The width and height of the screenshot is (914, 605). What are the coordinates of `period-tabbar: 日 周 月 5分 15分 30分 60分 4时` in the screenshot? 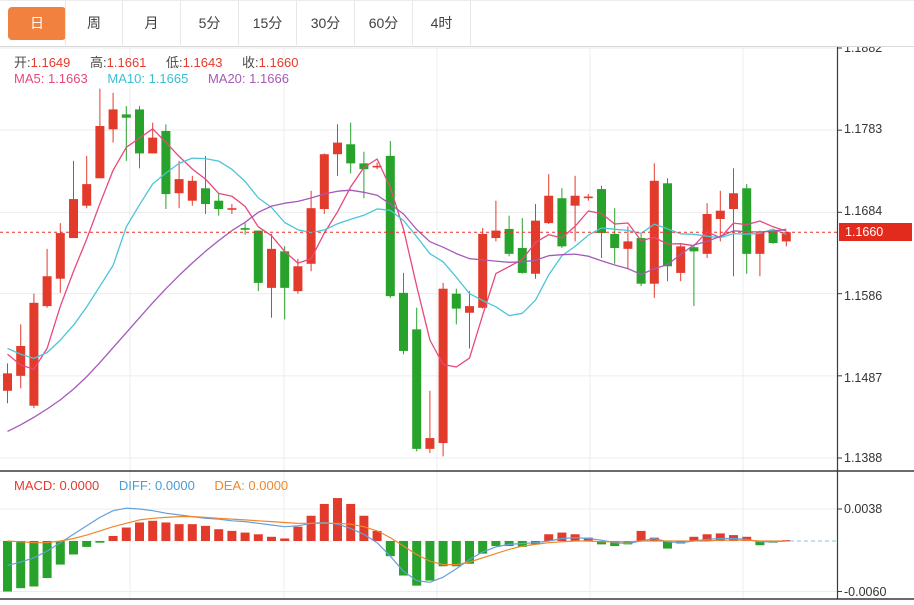 It's located at (457, 24).